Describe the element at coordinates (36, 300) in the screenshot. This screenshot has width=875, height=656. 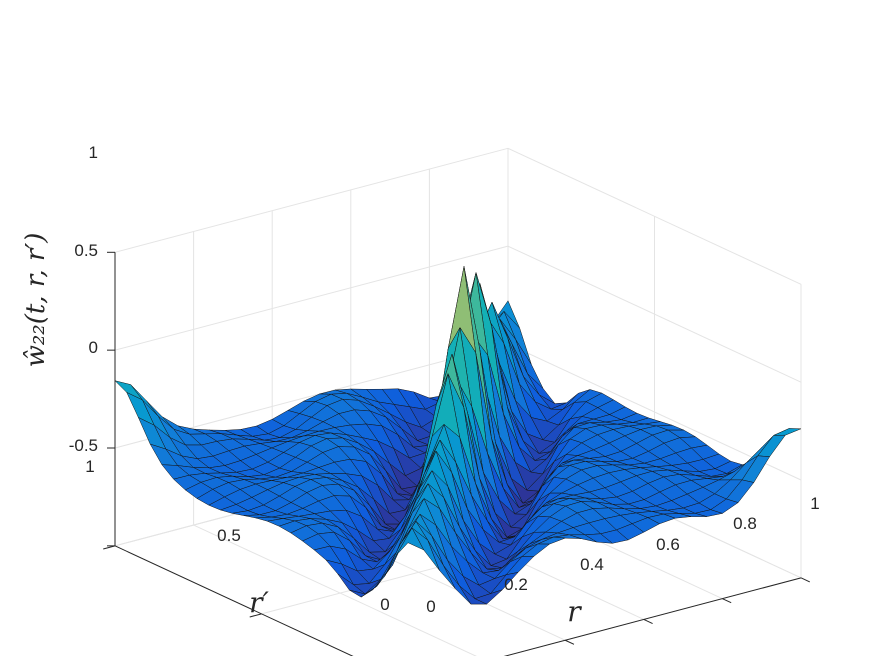
I see `z-axis-label: ŵ₂₂(t, r, r′)` at that location.